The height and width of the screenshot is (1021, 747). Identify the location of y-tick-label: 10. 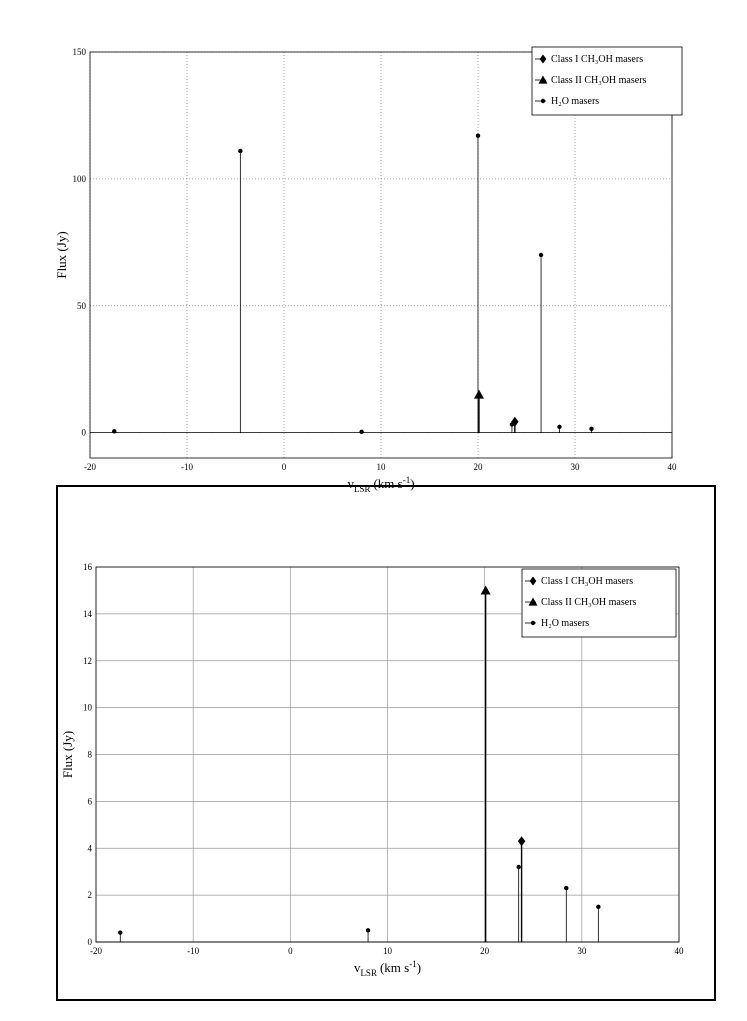
(88, 708).